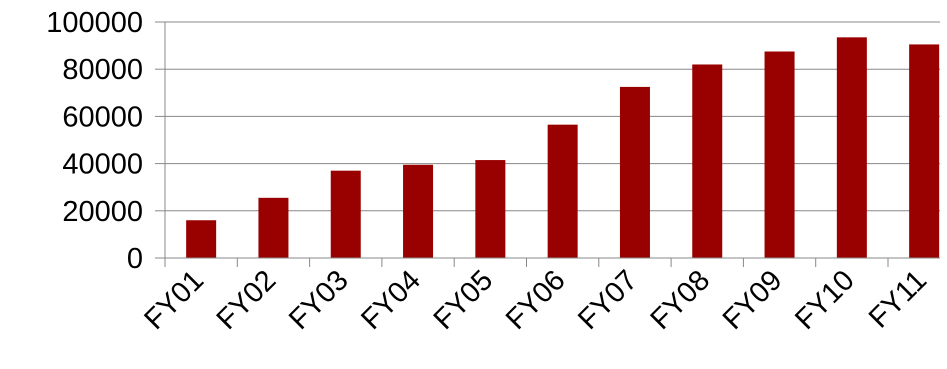  Describe the element at coordinates (102, 70) in the screenshot. I see `y-tick-label: 80000` at that location.